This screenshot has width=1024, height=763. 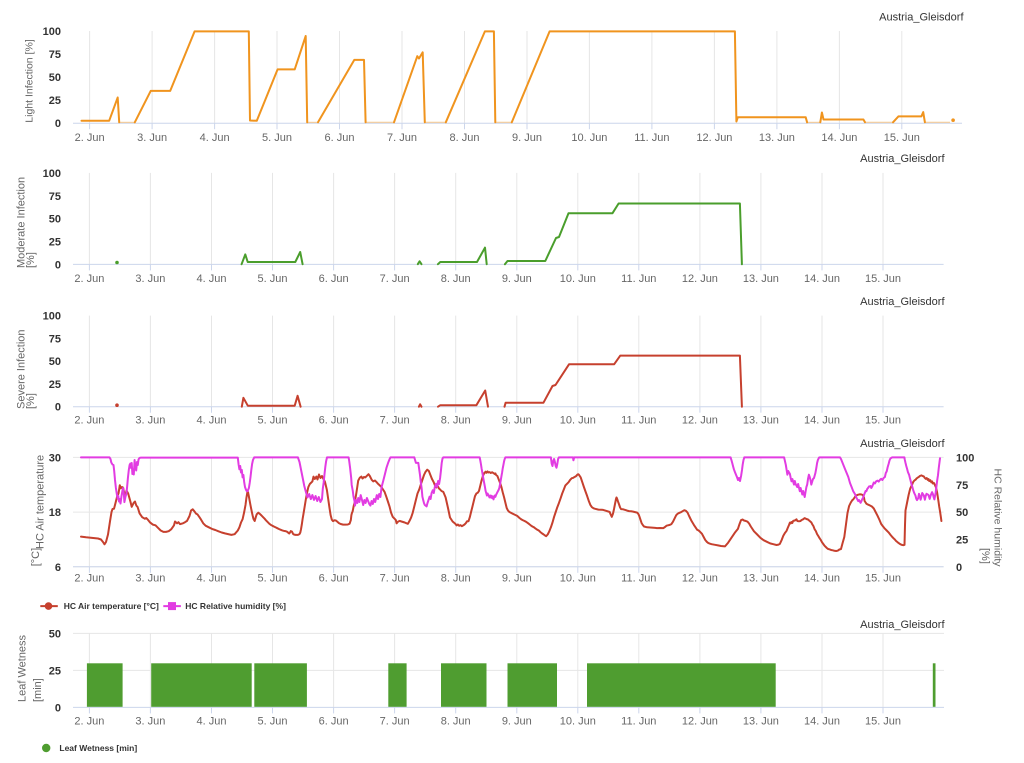 I want to click on svg-text: [°C], so click(x=36, y=557).